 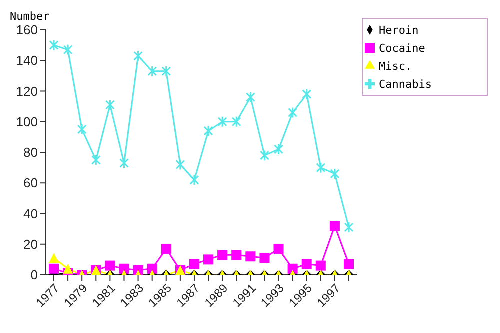 I want to click on y-tick-label: 80, so click(x=31, y=152).